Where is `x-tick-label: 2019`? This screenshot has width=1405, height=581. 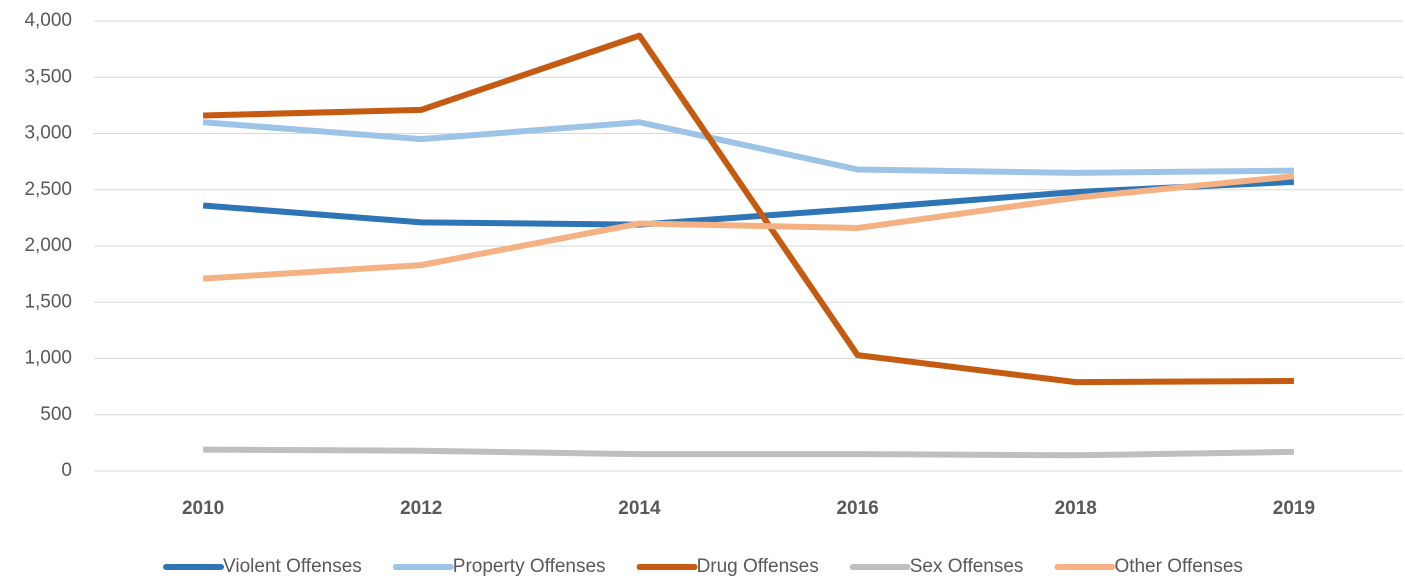
x-tick-label: 2019 is located at coordinates (1294, 508).